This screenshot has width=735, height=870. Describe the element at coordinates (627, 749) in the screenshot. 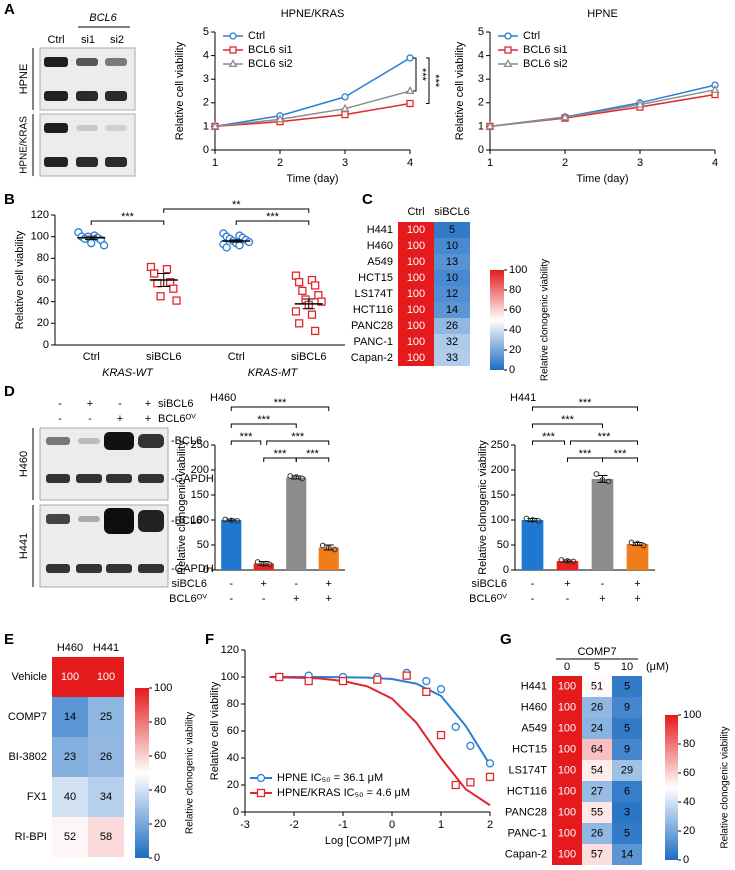

I see `cell-label: 9` at that location.